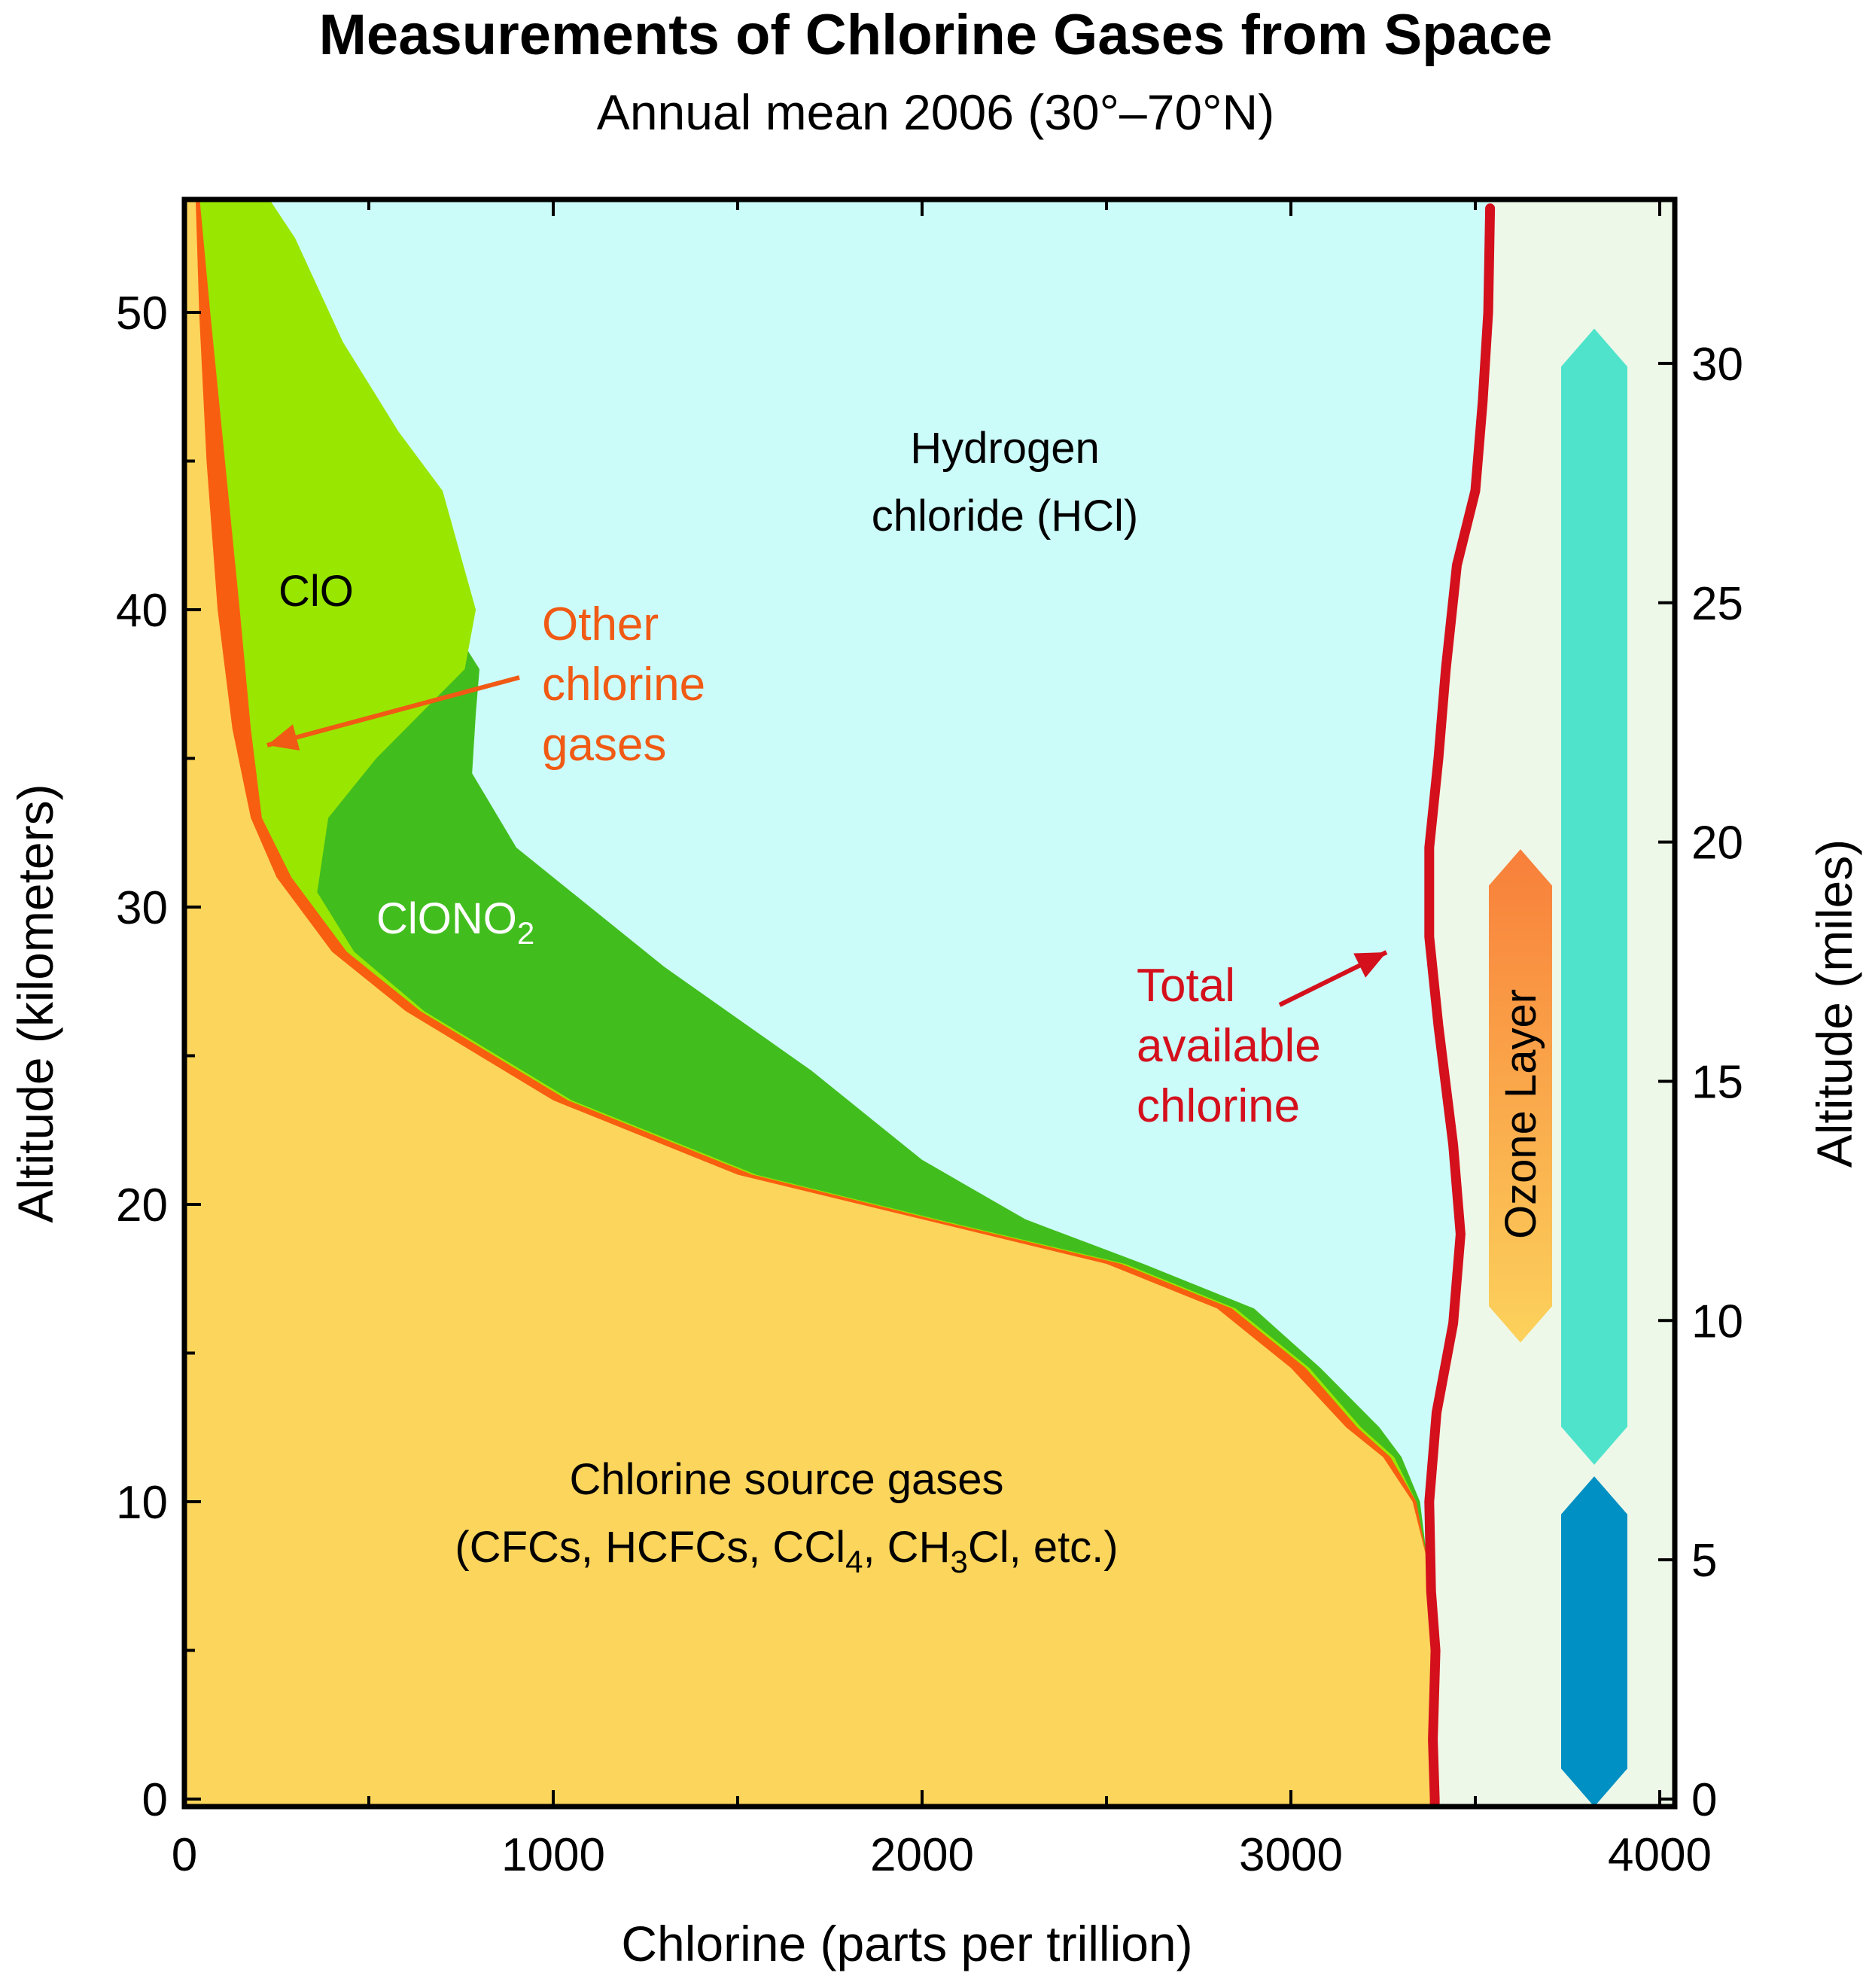  Describe the element at coordinates (786, 1551) in the screenshot. I see `source-gases-label-line2: (CFCs, HCFCs, CCl4, CH3Cl, etc.)` at that location.